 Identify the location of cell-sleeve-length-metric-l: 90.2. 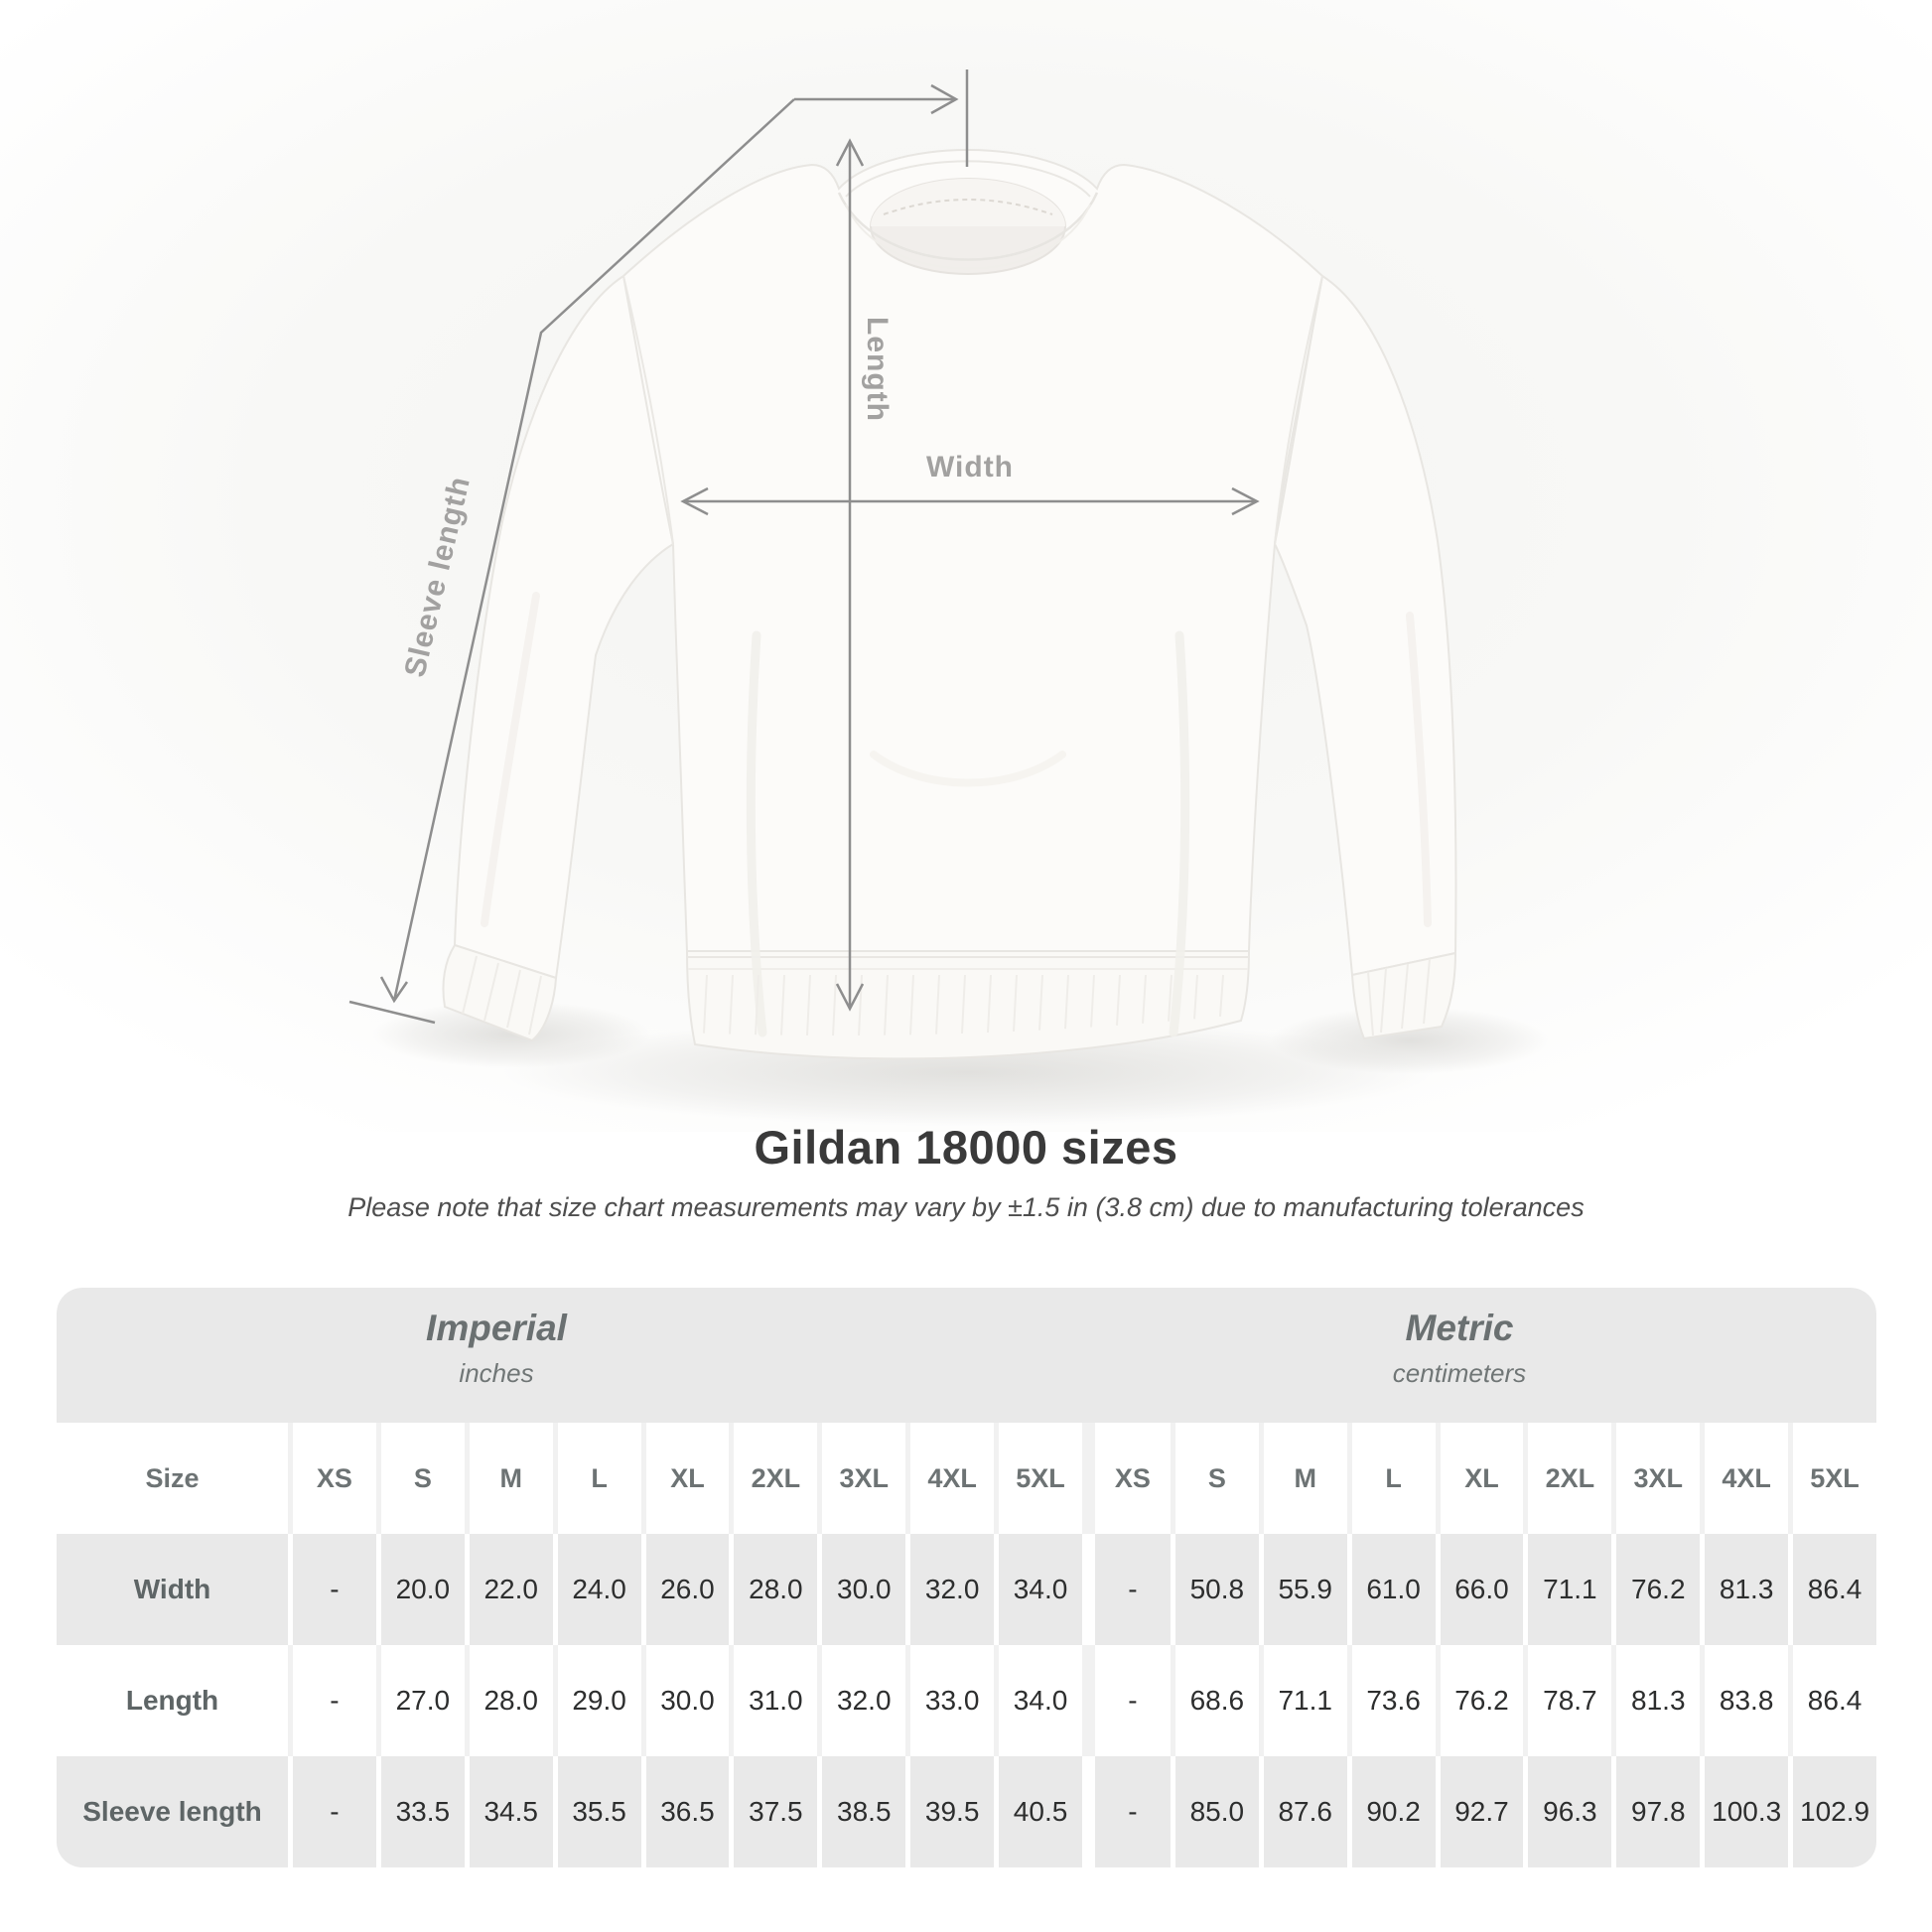
(1391, 1812).